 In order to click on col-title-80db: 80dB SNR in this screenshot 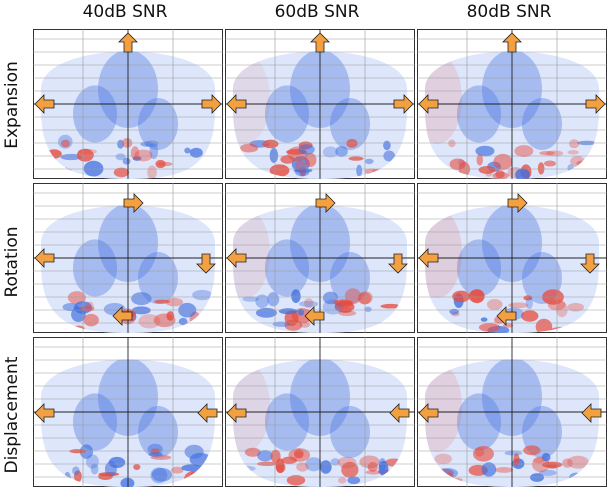, I will do `click(509, 12)`.